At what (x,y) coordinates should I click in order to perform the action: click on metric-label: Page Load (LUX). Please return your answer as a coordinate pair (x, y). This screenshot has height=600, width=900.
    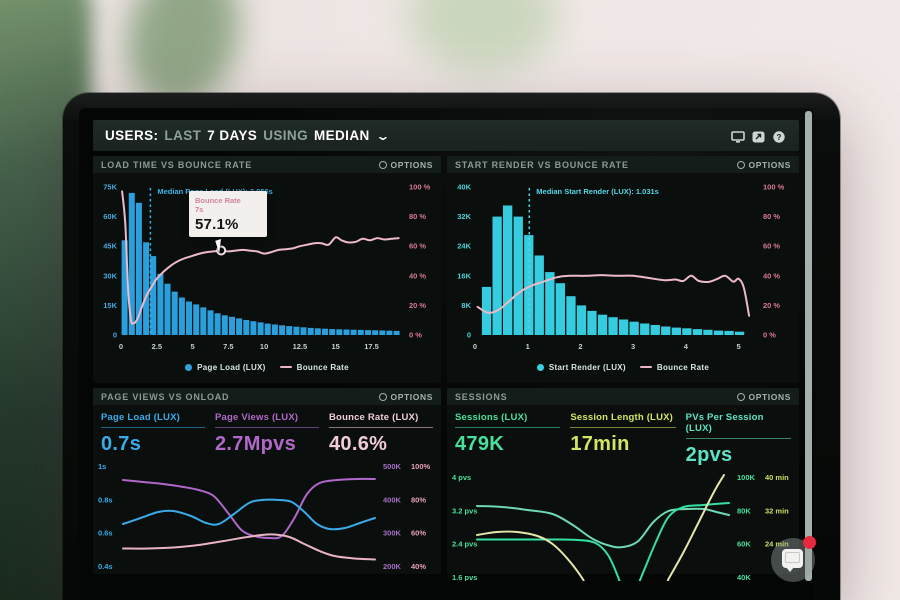
    Looking at the image, I should click on (141, 417).